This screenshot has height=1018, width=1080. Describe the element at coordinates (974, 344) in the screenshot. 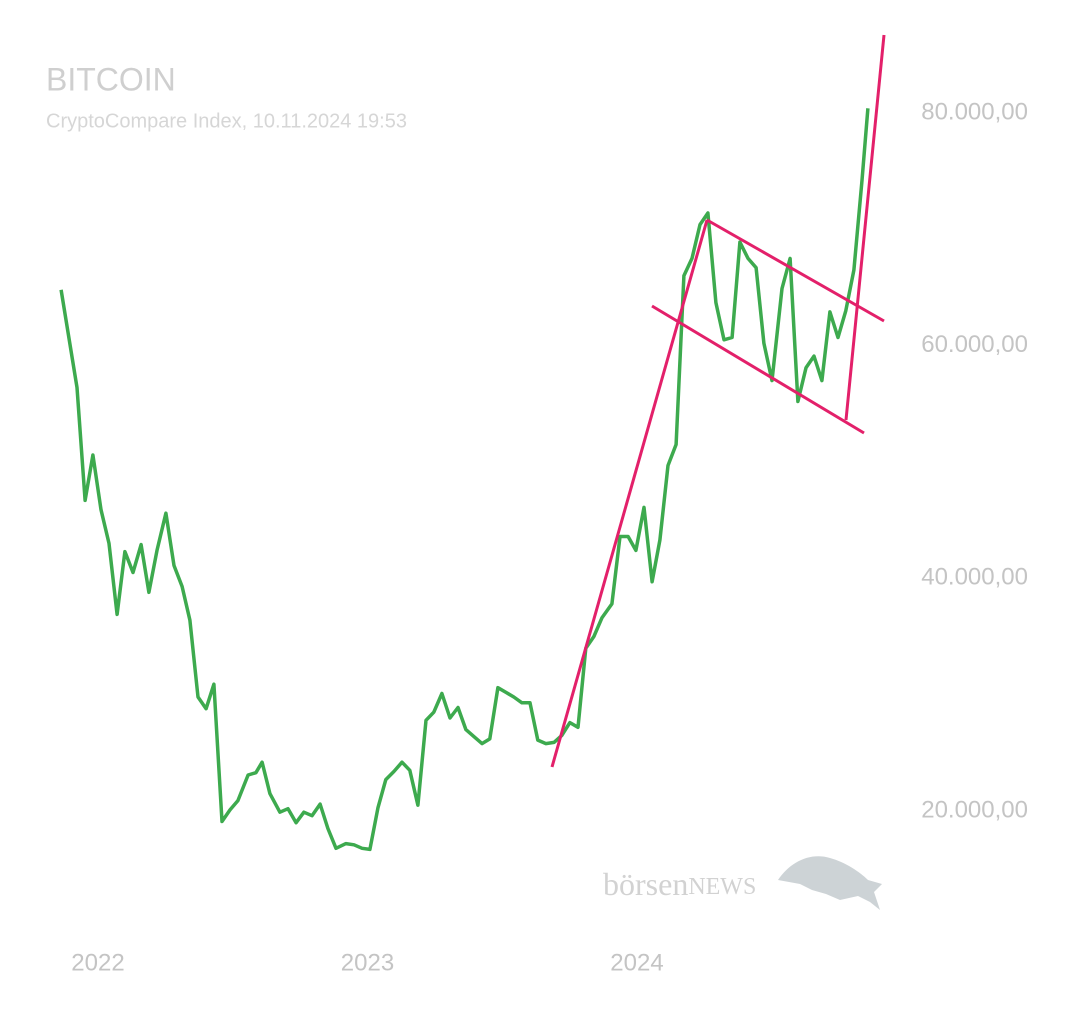

I see `y-tick-label: 60.000,00` at that location.